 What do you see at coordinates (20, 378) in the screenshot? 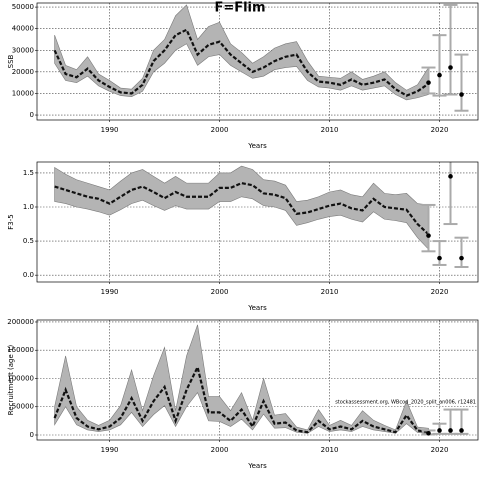
I see `y-tick-label: 100000` at bounding box center [20, 378].